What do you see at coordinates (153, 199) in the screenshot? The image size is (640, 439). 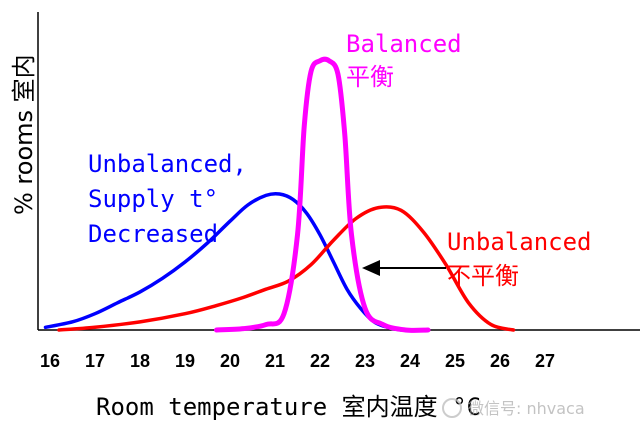 I see `unbalanced-supply-line2: Supply t°` at bounding box center [153, 199].